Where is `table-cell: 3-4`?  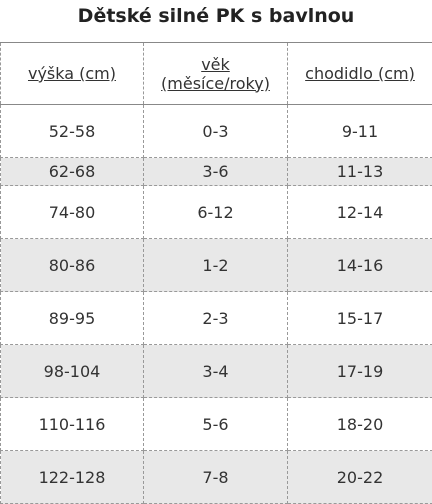 table-cell: 3-4 is located at coordinates (216, 371).